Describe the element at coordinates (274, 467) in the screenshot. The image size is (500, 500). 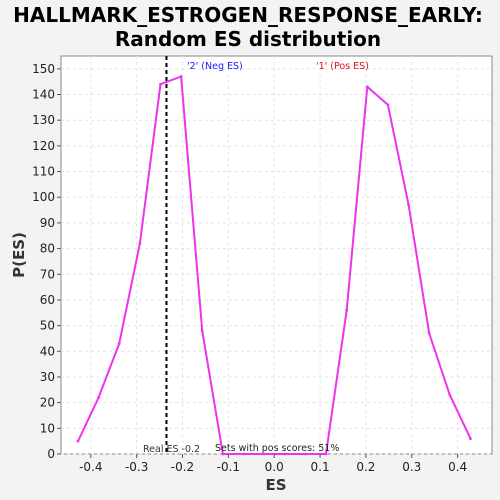
I see `x-tick-label: 0.0` at that location.